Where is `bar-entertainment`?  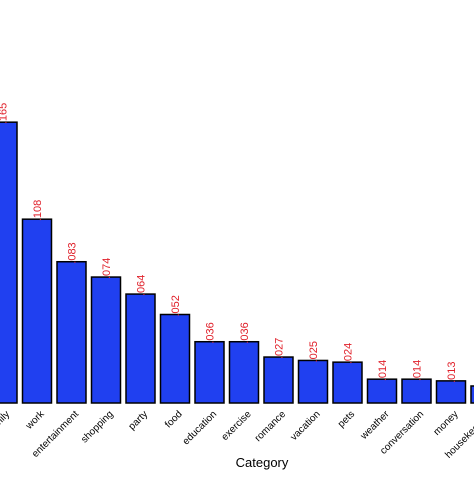
bar-entertainment is located at coordinates (71, 332).